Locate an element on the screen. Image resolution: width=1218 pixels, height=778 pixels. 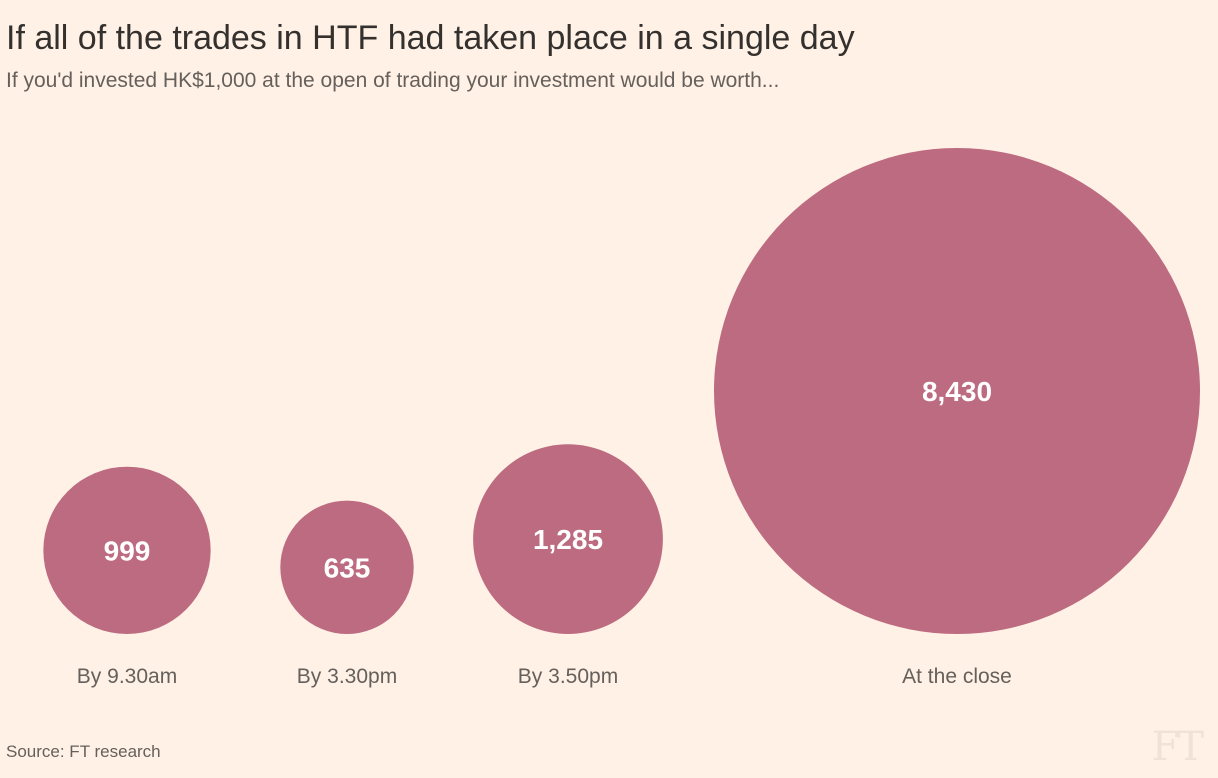
category-label-4: At the close is located at coordinates (957, 676).